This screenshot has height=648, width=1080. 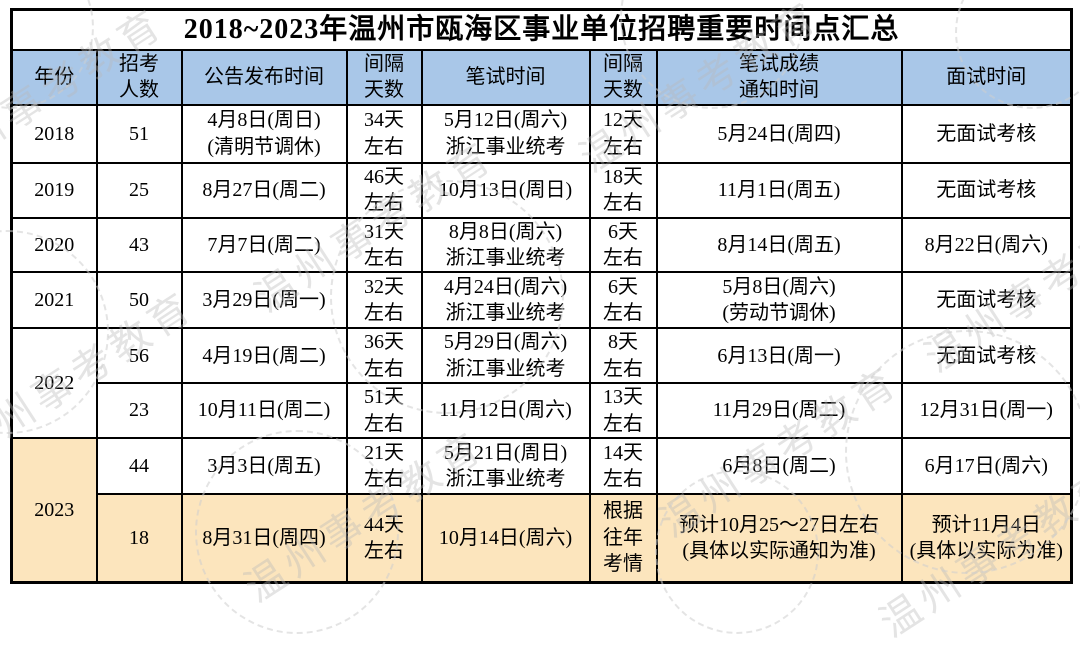 I want to click on interview-cell: 6月17日(周六), so click(x=986, y=465).